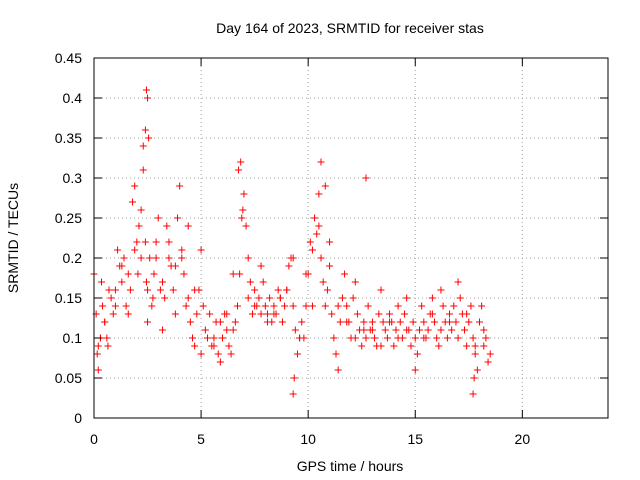  What do you see at coordinates (78, 418) in the screenshot?
I see `y-tick-label: 0` at bounding box center [78, 418].